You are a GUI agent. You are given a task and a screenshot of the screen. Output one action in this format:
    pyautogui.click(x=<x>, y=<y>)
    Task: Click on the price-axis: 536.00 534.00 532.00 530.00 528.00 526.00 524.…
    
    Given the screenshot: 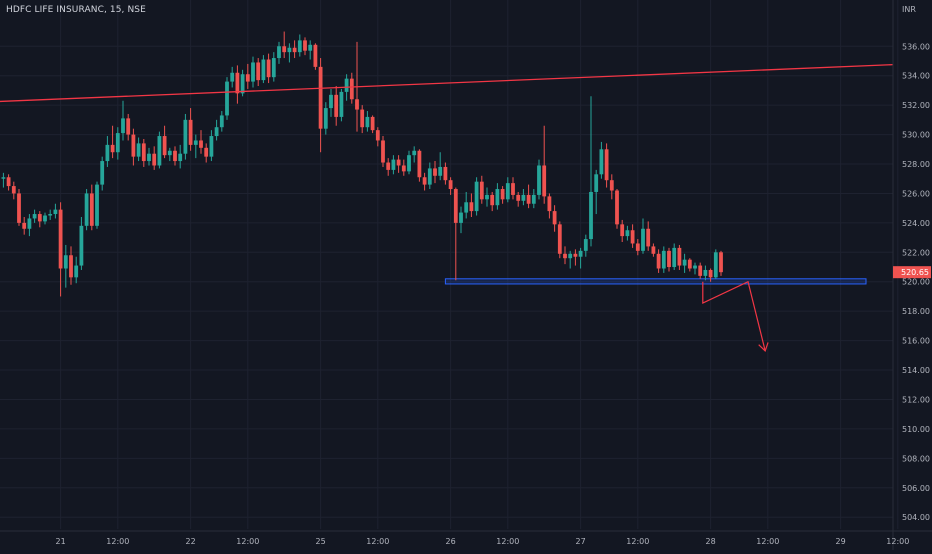 What is the action you would take?
    pyautogui.click(x=911, y=275)
    